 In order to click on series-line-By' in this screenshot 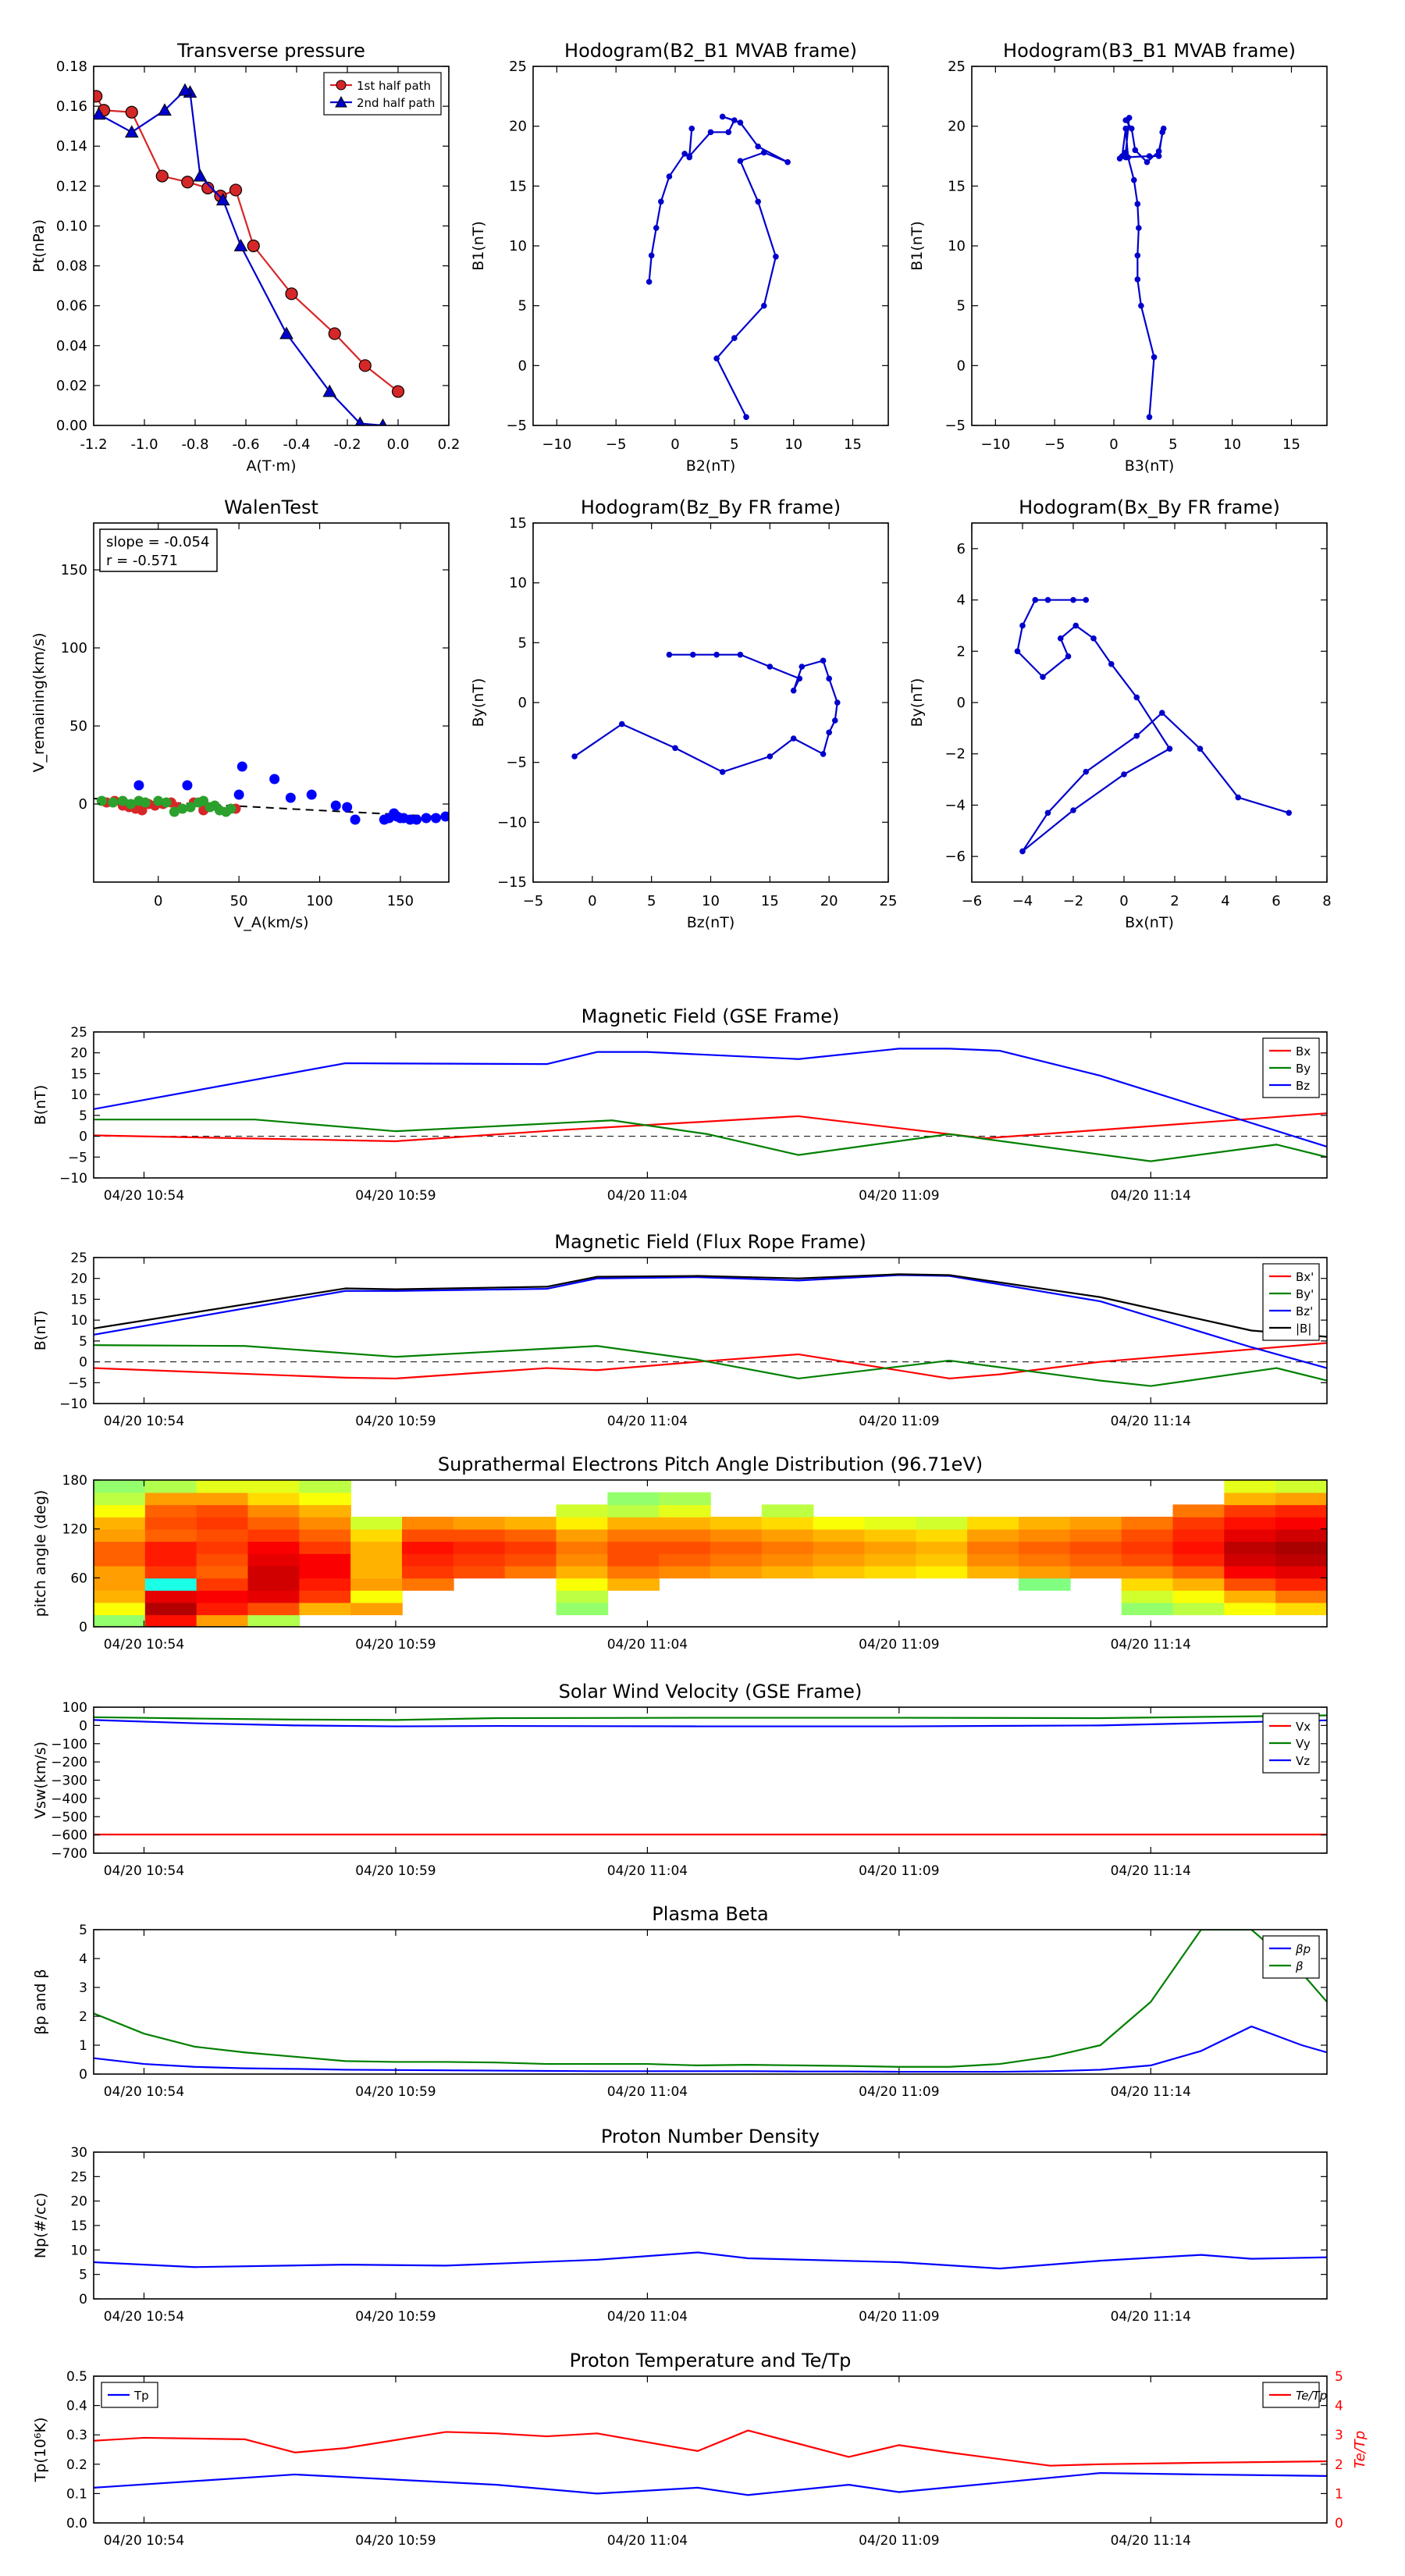, I will do `click(711, 1365)`.